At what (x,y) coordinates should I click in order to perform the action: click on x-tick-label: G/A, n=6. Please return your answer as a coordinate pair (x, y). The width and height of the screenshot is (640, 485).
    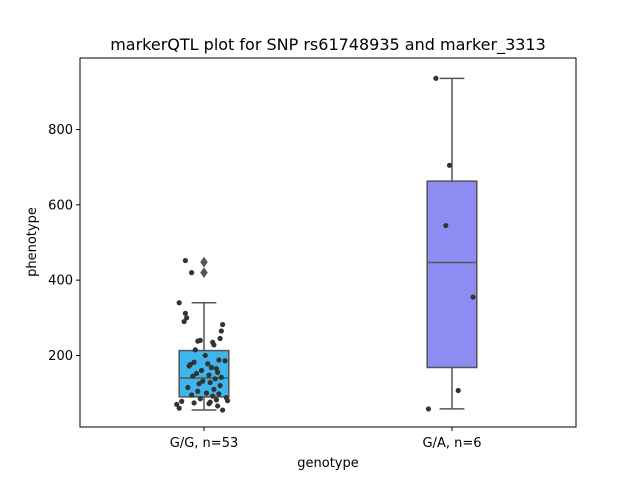
    Looking at the image, I should click on (451, 443).